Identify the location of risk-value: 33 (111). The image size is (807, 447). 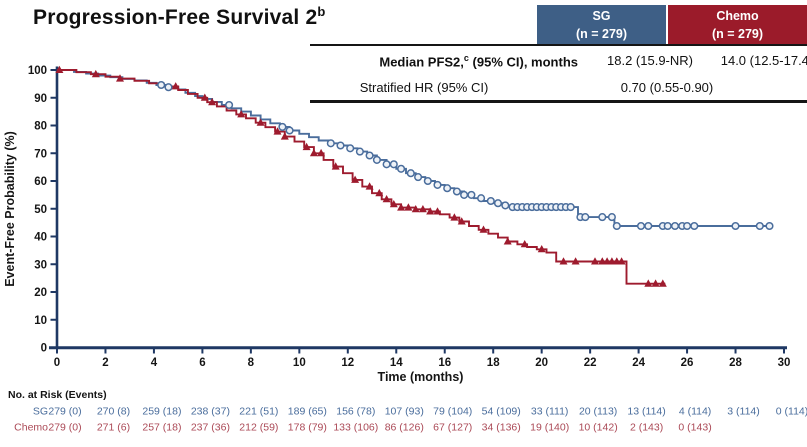
(550, 412).